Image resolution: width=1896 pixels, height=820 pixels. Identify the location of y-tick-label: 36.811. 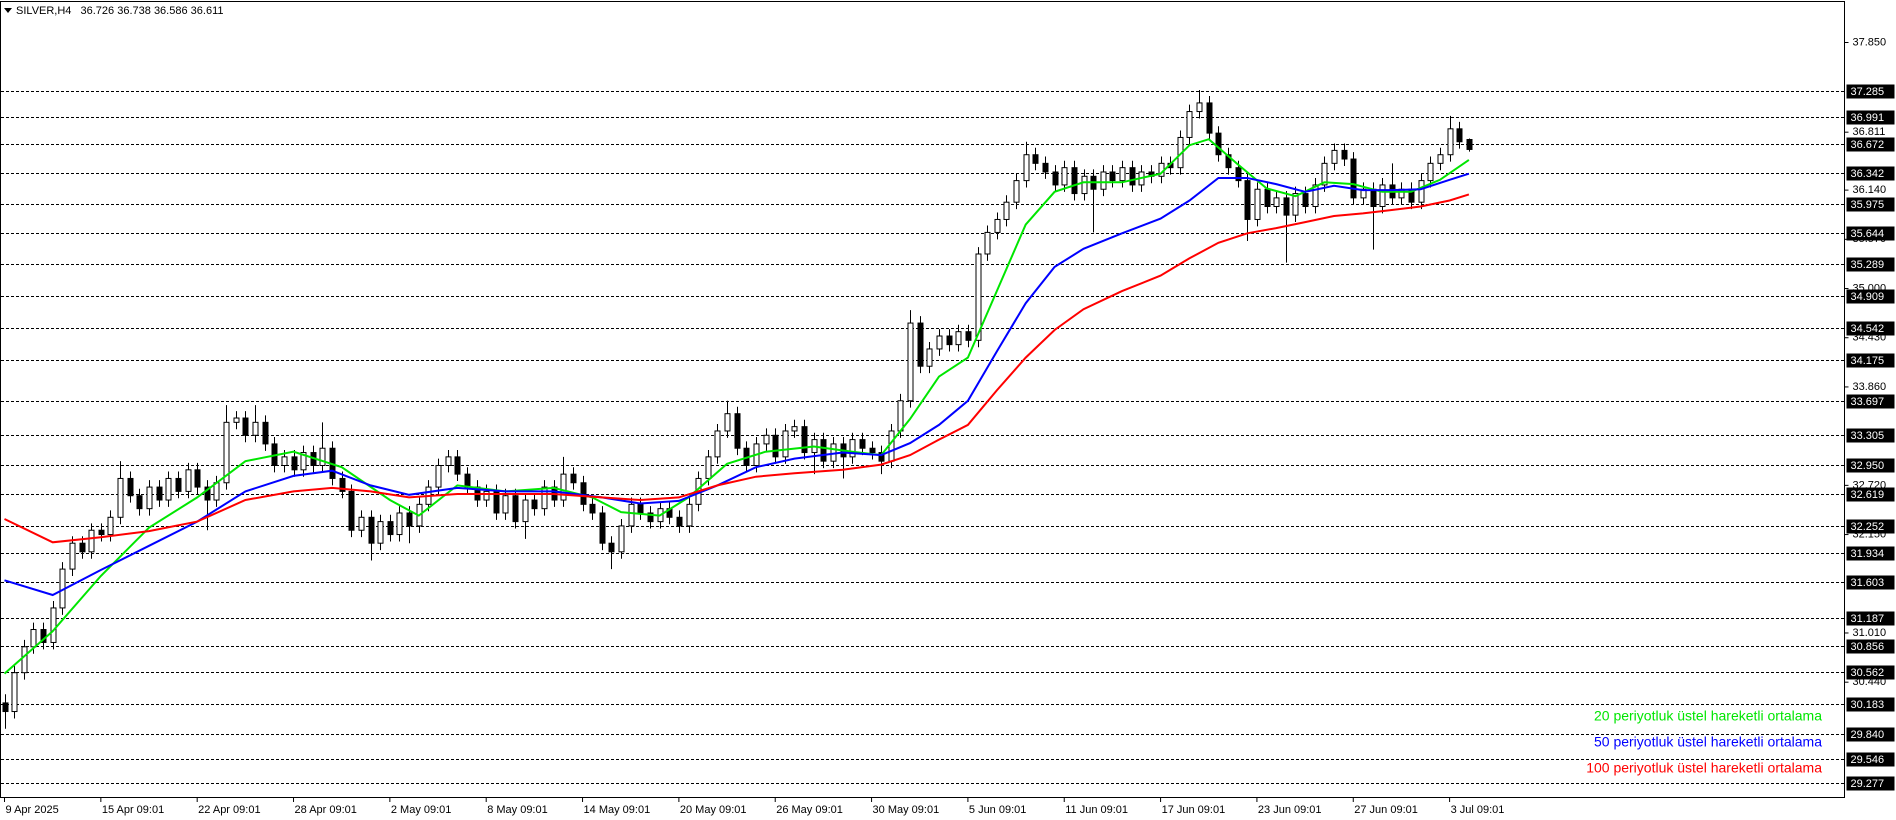
(1869, 132).